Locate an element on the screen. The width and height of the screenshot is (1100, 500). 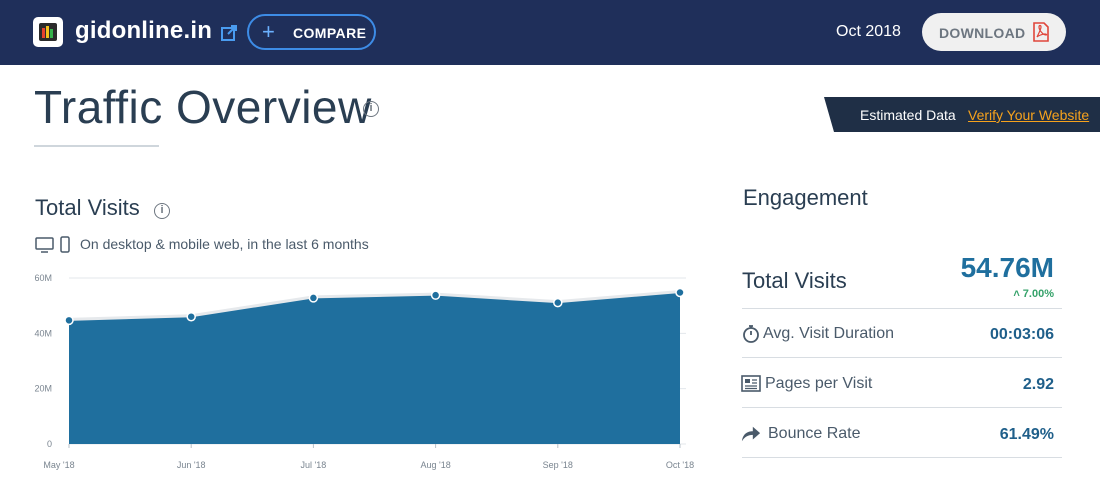
page-title: Traffic Overview is located at coordinates (203, 107).